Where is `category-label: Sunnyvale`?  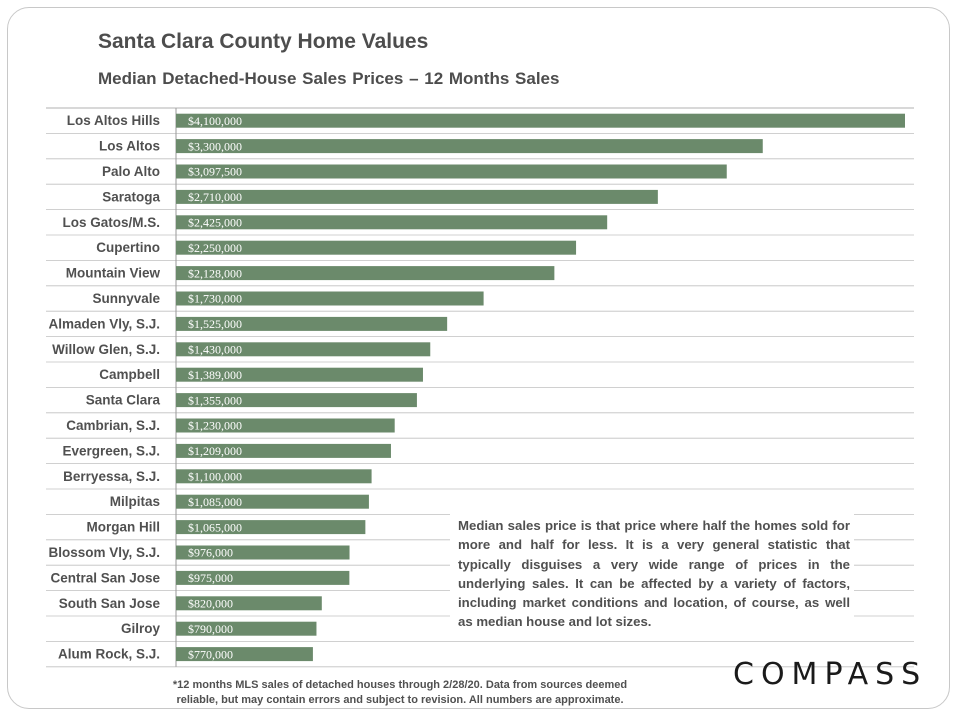
category-label: Sunnyvale is located at coordinates (126, 298).